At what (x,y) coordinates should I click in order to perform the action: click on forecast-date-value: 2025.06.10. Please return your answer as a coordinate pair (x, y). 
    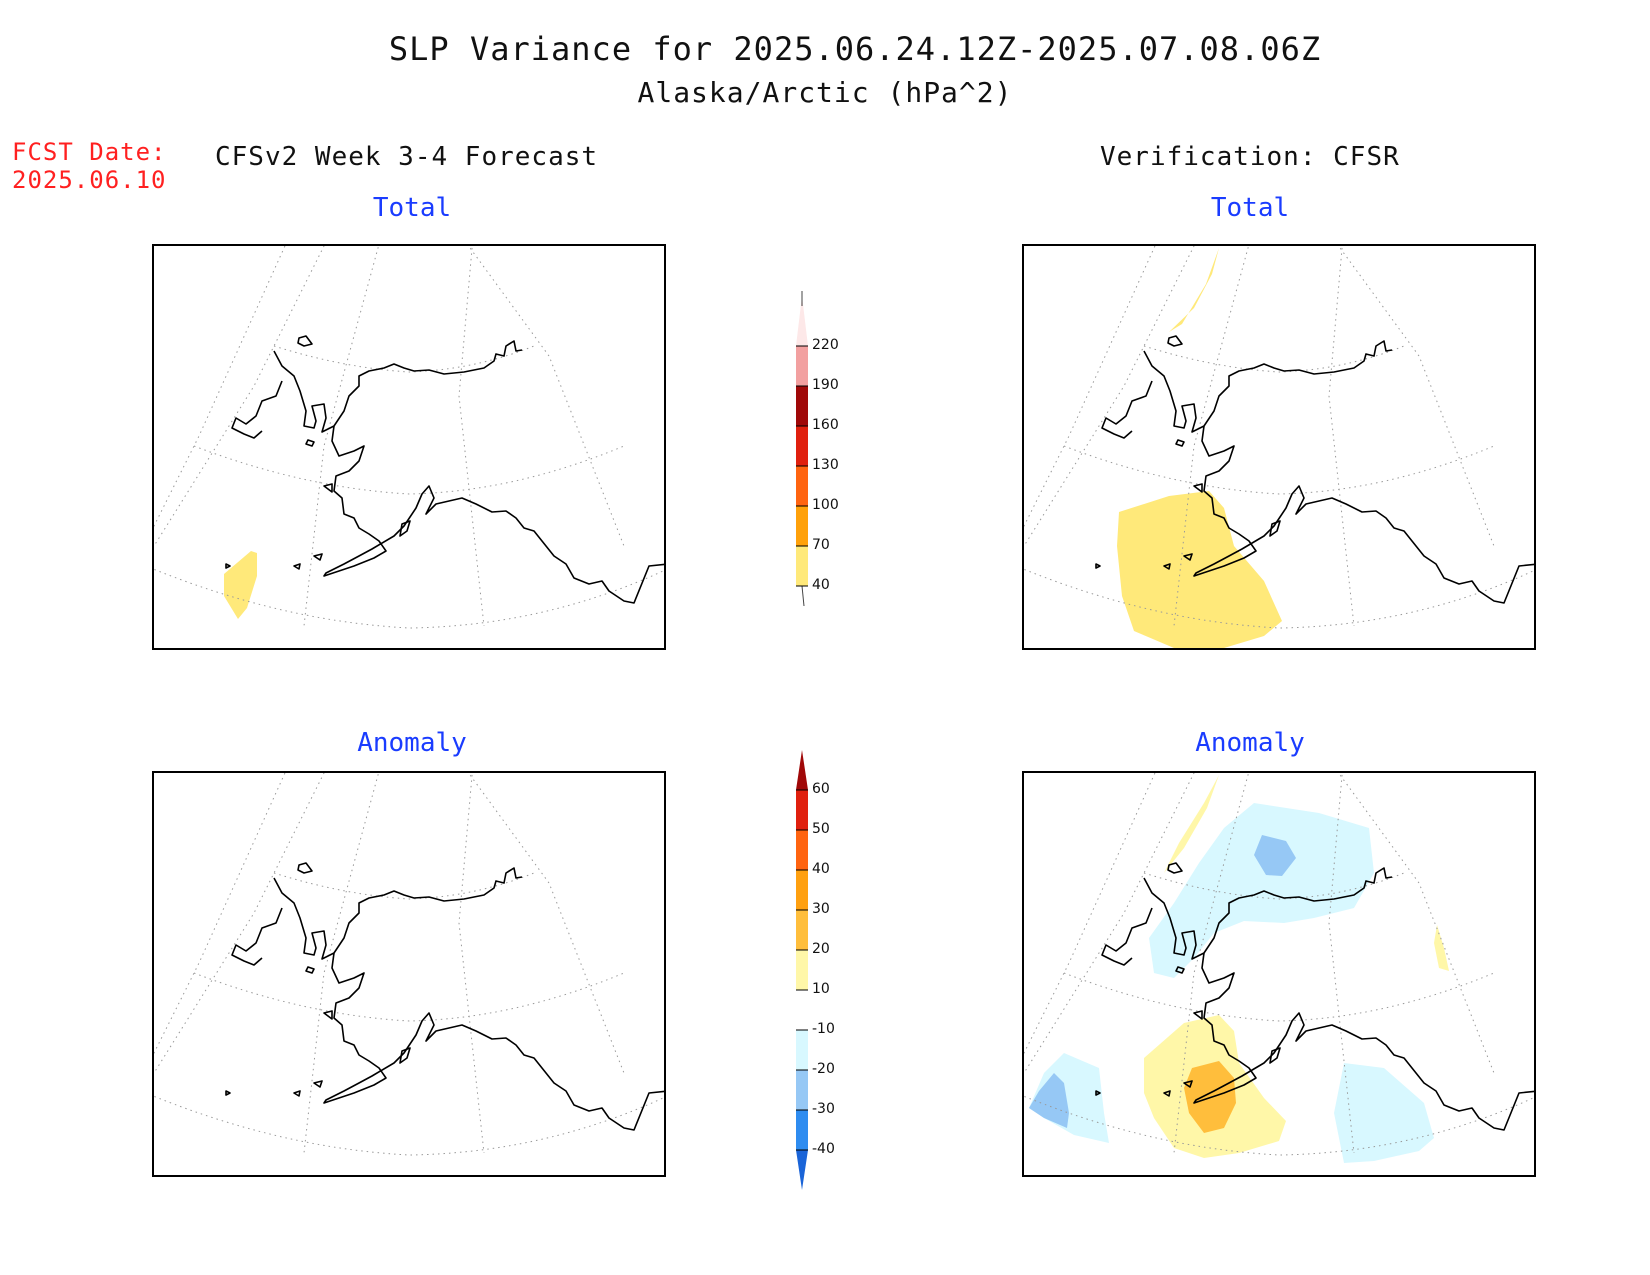
    Looking at the image, I should click on (89, 180).